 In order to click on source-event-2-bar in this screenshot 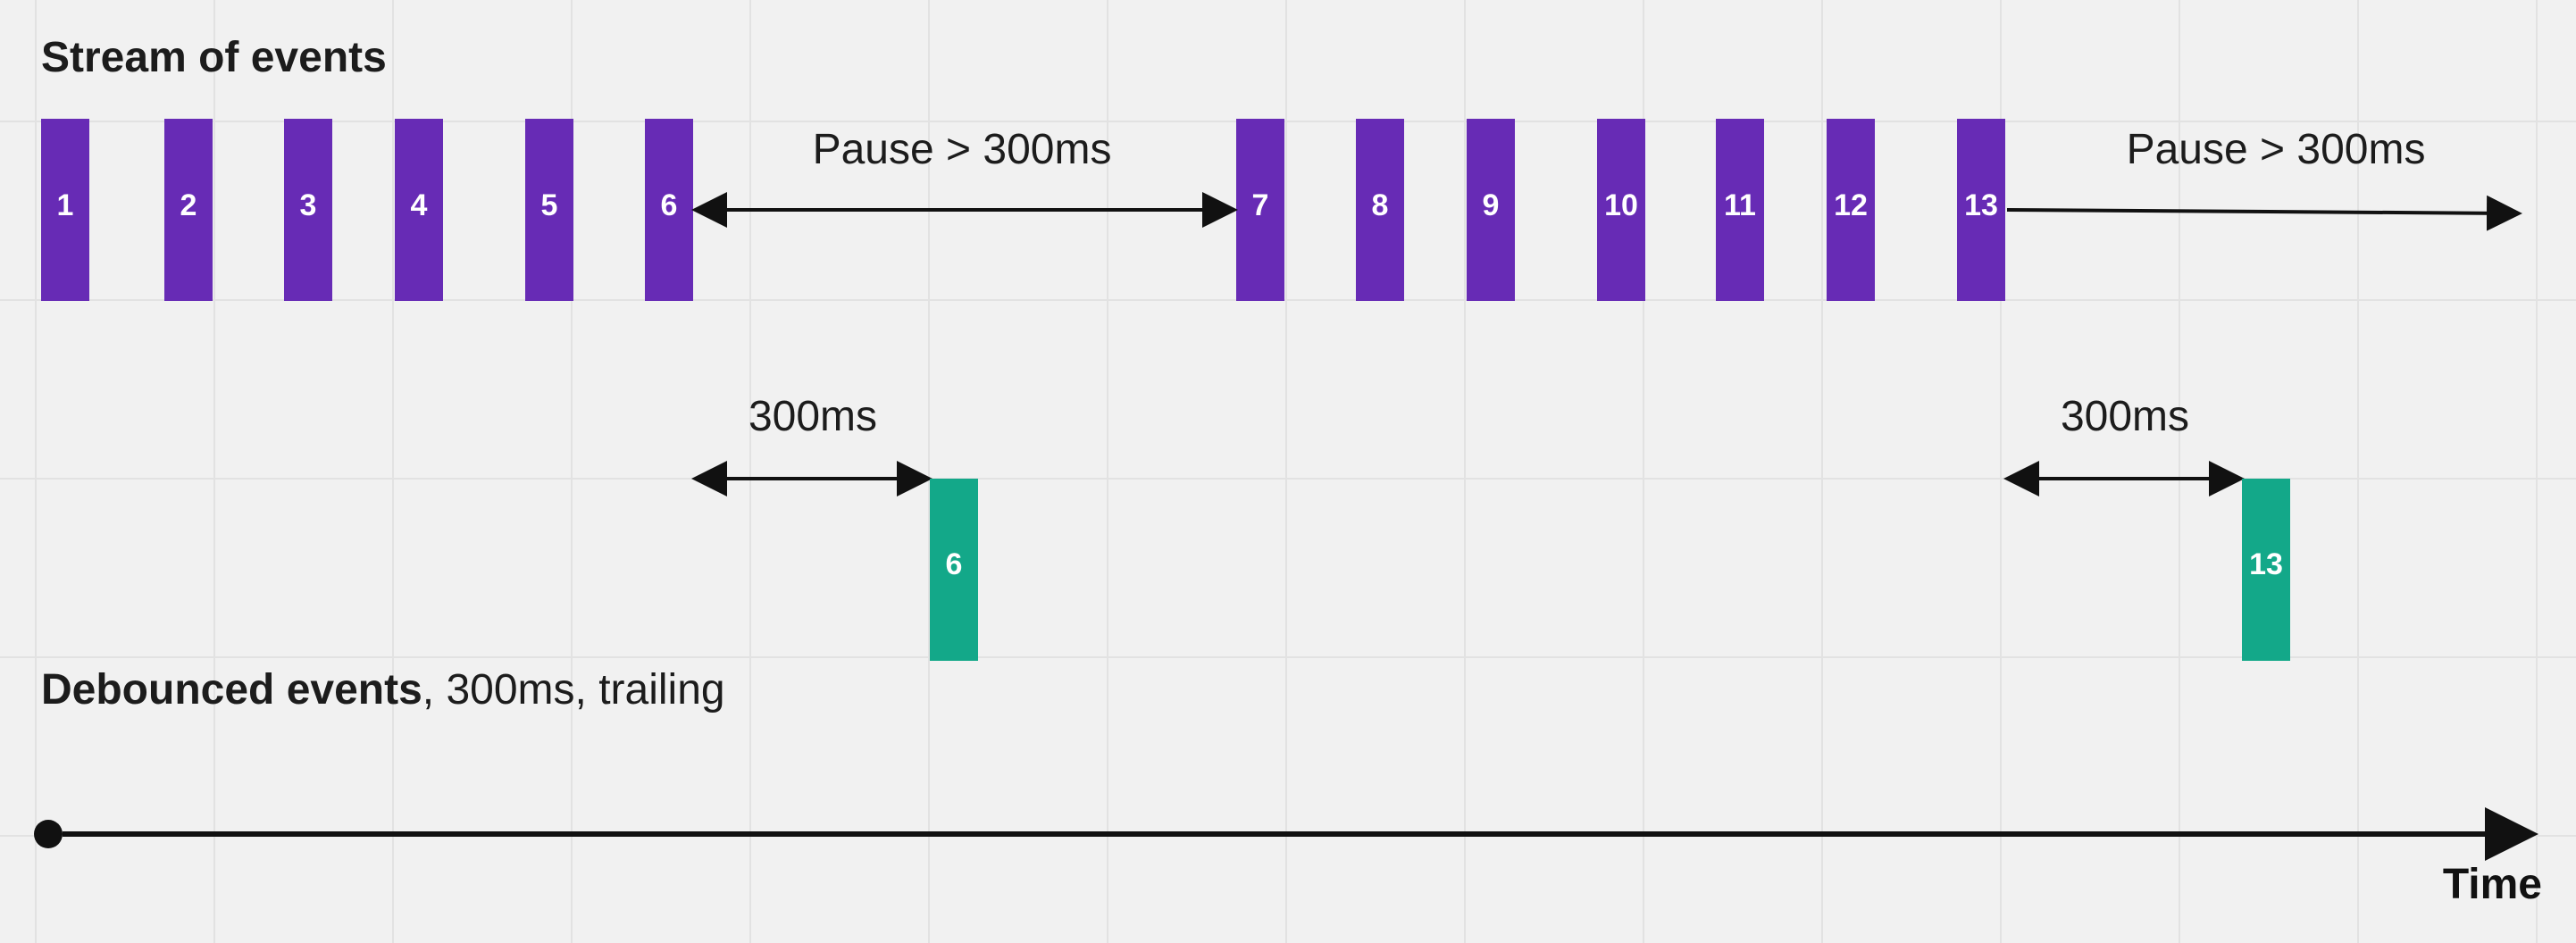, I will do `click(189, 210)`.